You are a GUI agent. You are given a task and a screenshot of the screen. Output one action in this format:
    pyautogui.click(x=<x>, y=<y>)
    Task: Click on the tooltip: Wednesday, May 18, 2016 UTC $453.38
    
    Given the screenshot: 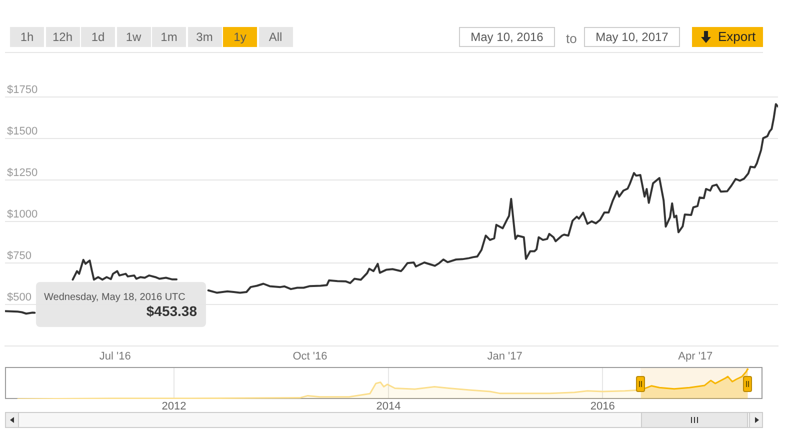 What is the action you would take?
    pyautogui.click(x=121, y=304)
    